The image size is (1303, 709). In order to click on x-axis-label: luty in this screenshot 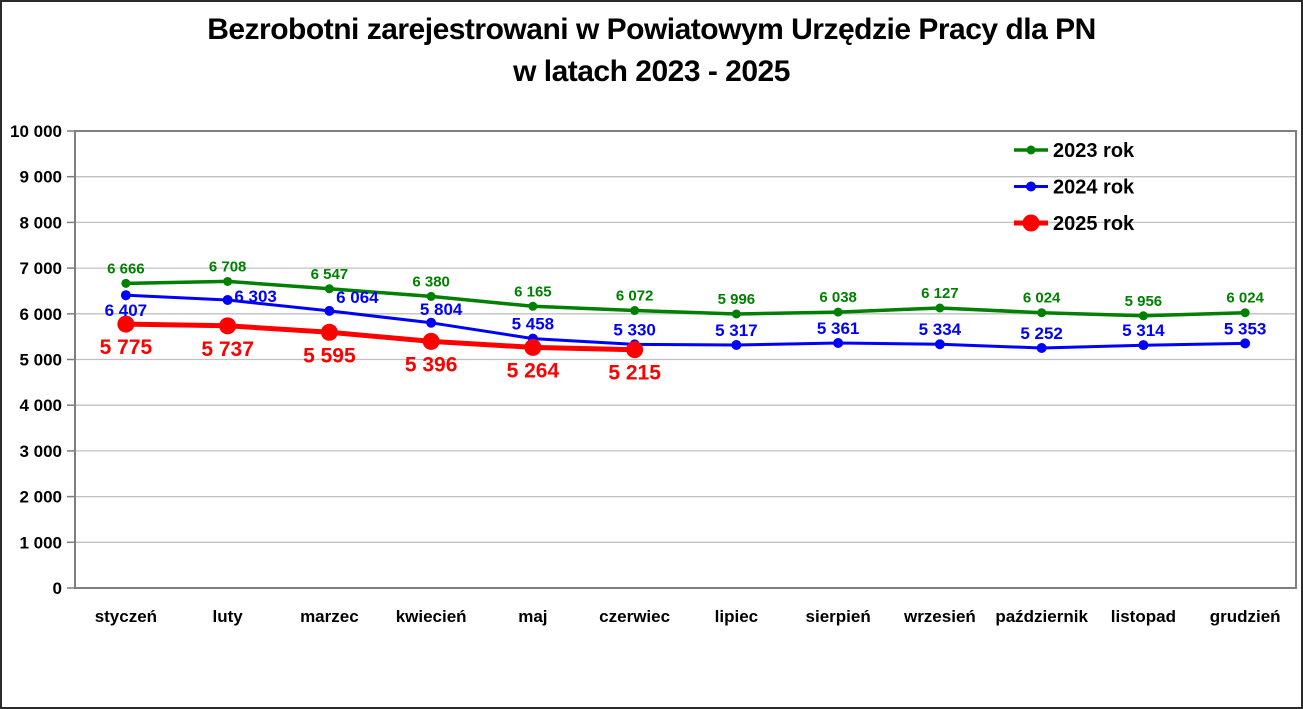, I will do `click(228, 616)`.